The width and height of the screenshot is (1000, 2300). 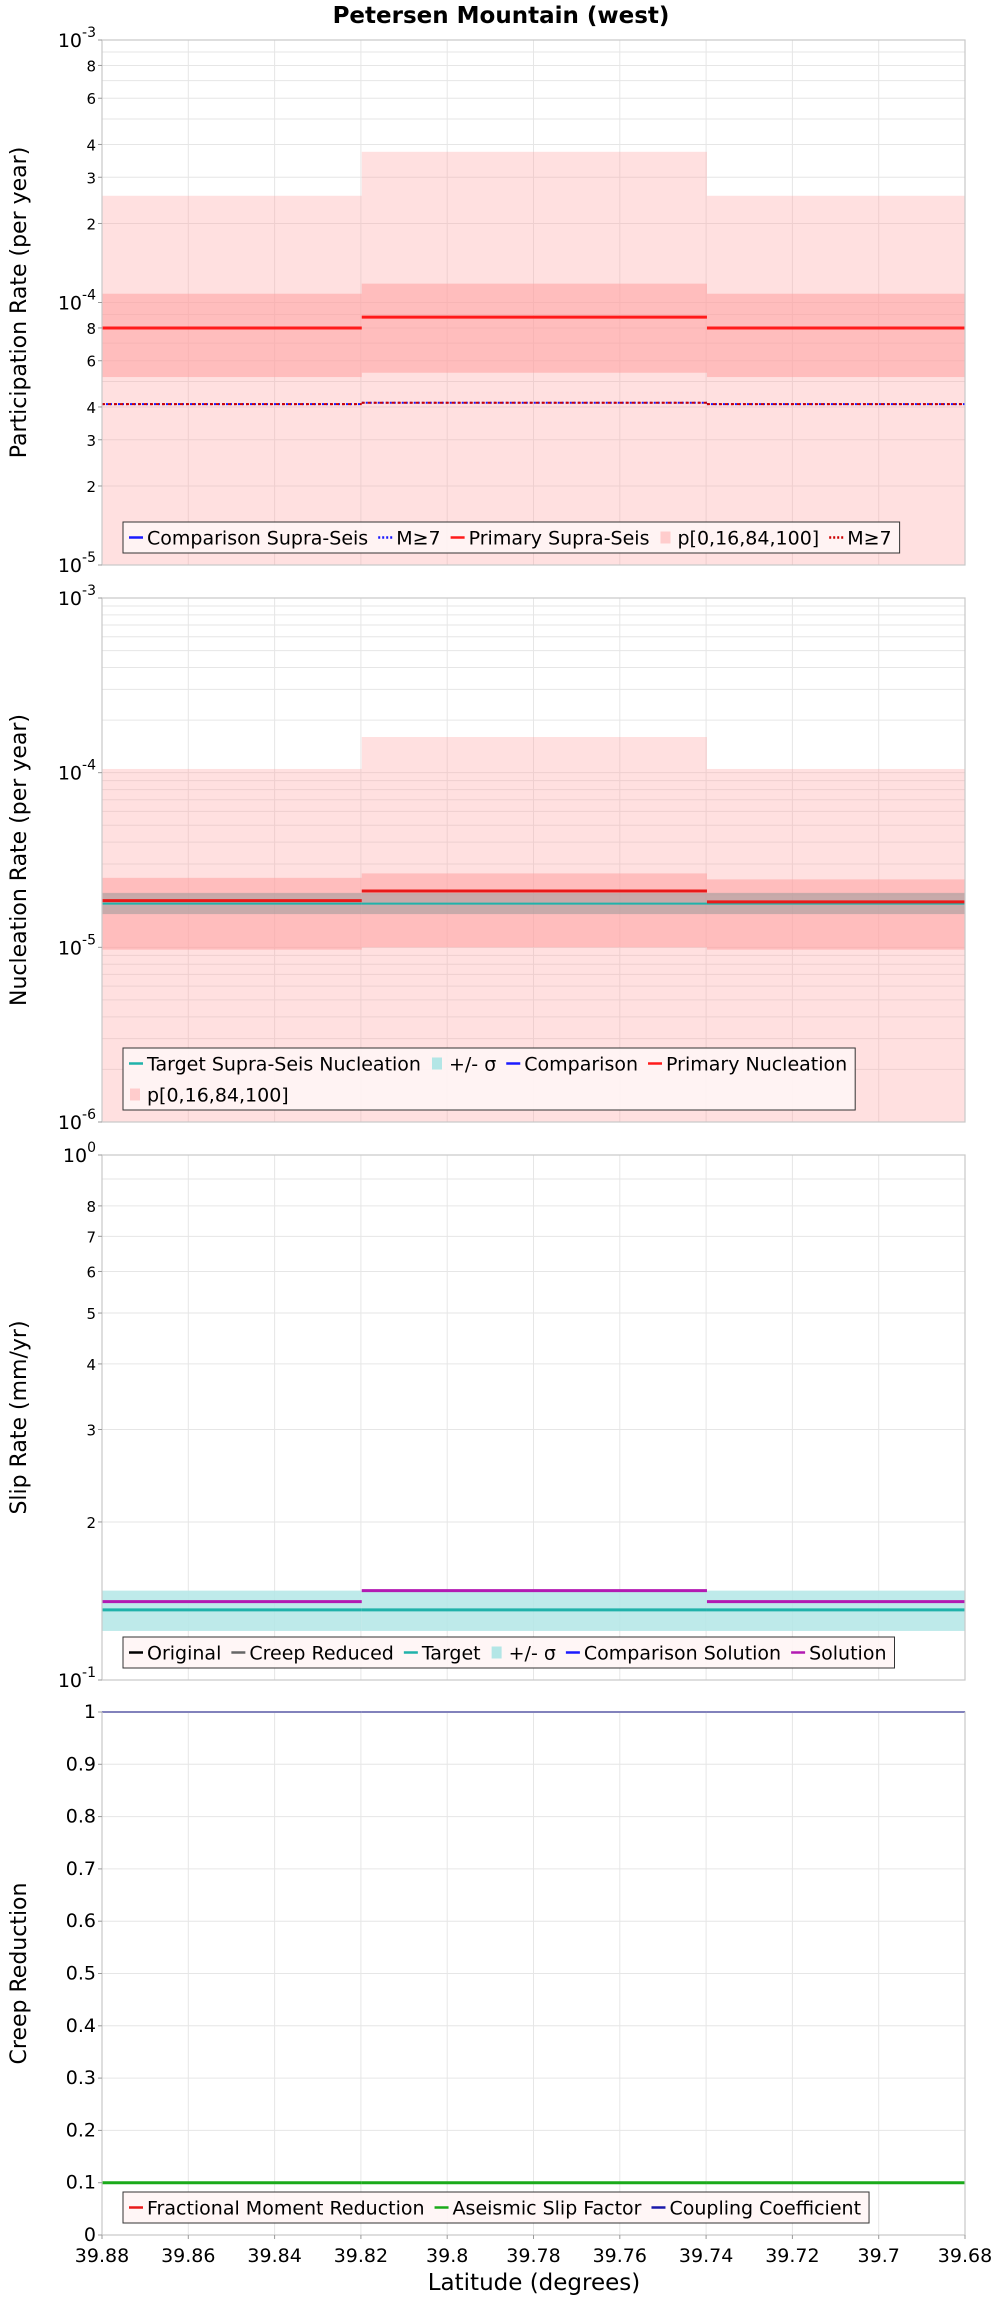 What do you see at coordinates (286, 2209) in the screenshot?
I see `legend-label: Fractional Moment Reduction` at bounding box center [286, 2209].